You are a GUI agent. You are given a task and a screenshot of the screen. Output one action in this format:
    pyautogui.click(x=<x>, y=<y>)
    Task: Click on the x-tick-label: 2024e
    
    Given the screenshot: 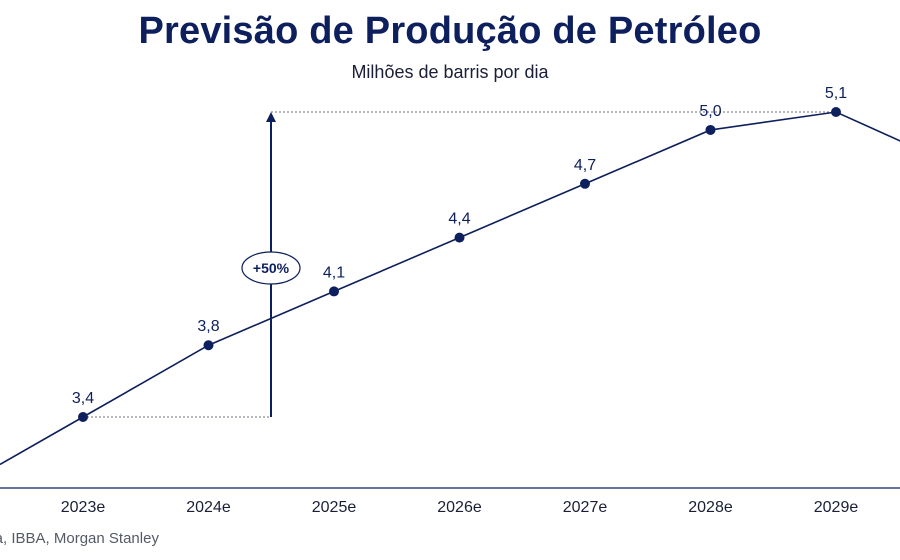 What is the action you would take?
    pyautogui.click(x=208, y=507)
    